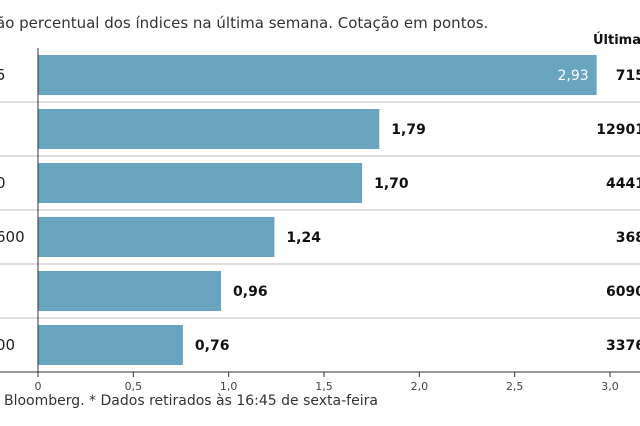  Describe the element at coordinates (38, 386) in the screenshot. I see `x-tick-label: 0` at that location.